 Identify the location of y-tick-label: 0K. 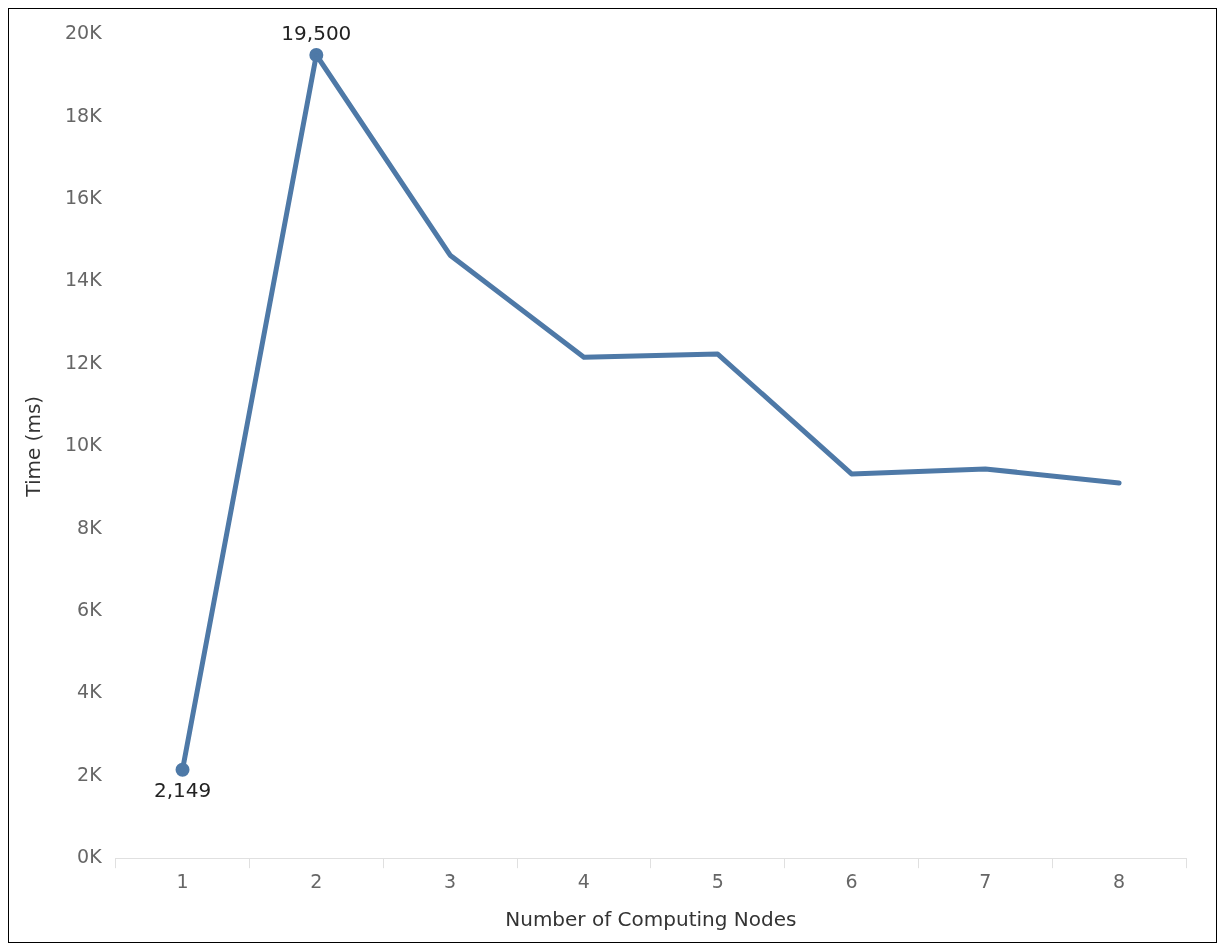
(90, 856).